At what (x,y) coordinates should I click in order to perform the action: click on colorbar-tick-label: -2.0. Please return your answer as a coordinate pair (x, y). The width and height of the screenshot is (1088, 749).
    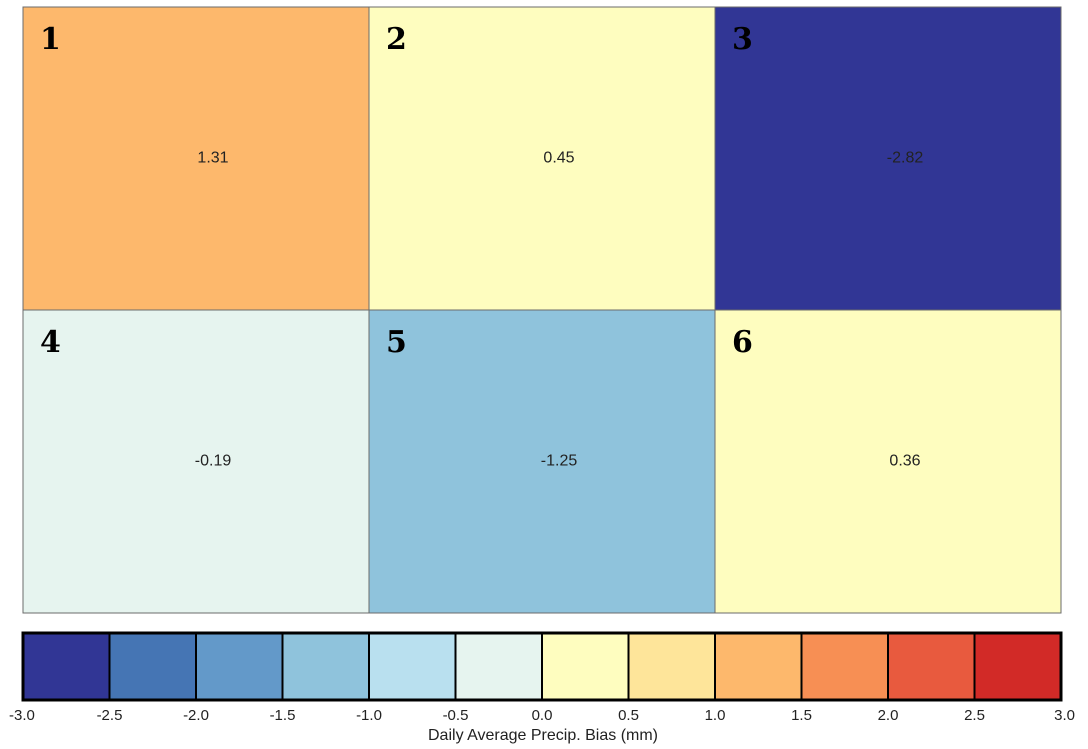
    Looking at the image, I should click on (196, 715).